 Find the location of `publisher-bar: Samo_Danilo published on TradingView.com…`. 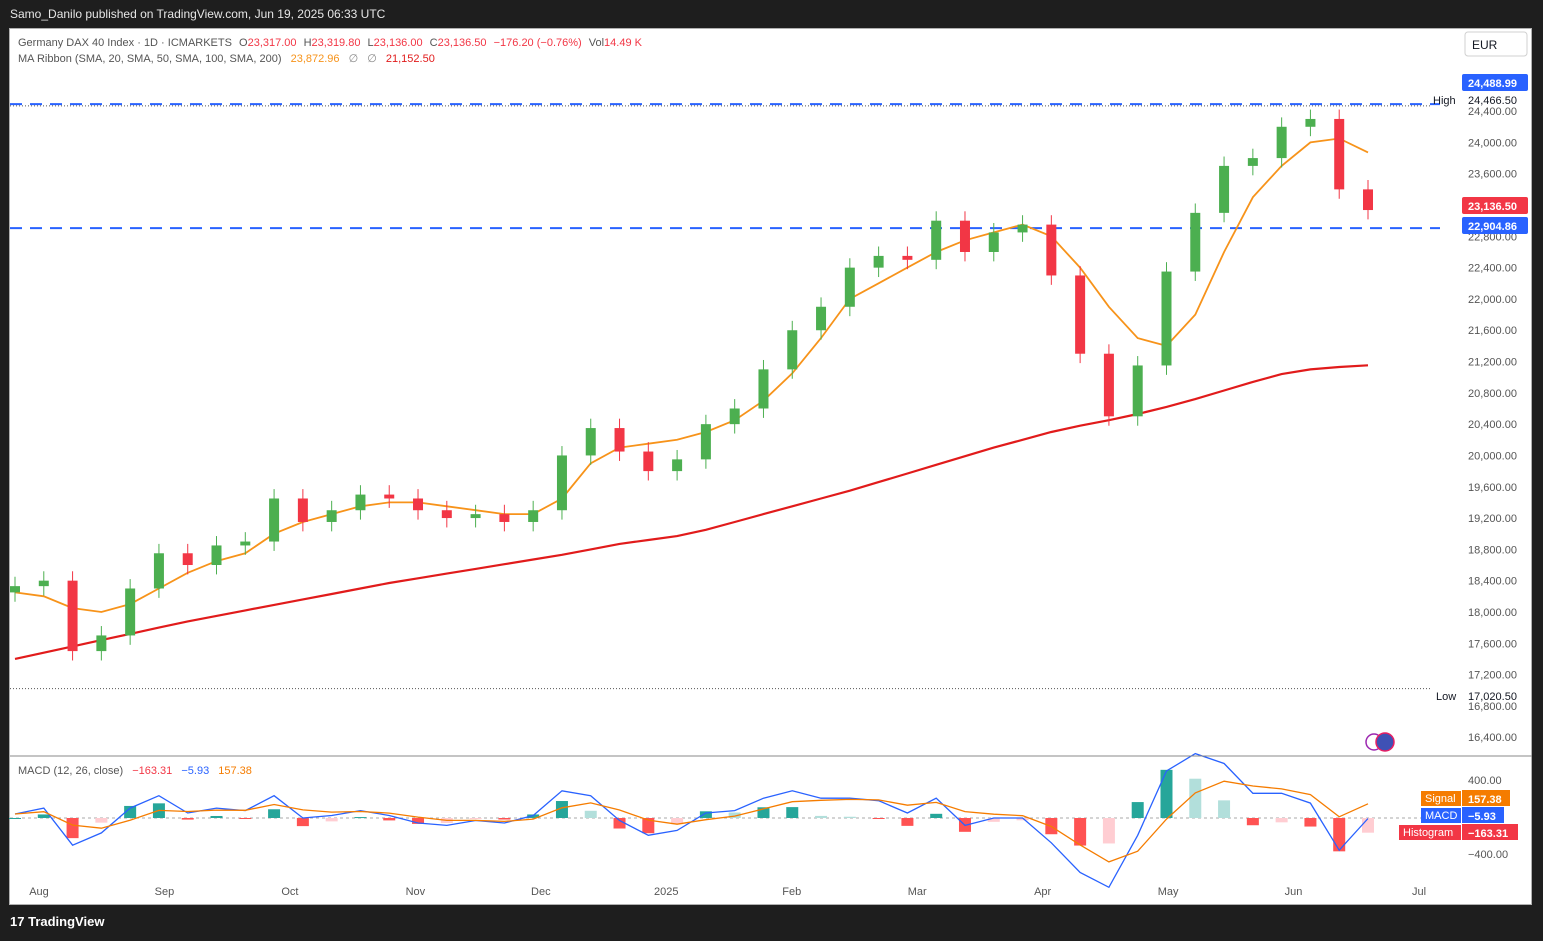

publisher-bar: Samo_Danilo published on TradingView.com… is located at coordinates (771, 14).